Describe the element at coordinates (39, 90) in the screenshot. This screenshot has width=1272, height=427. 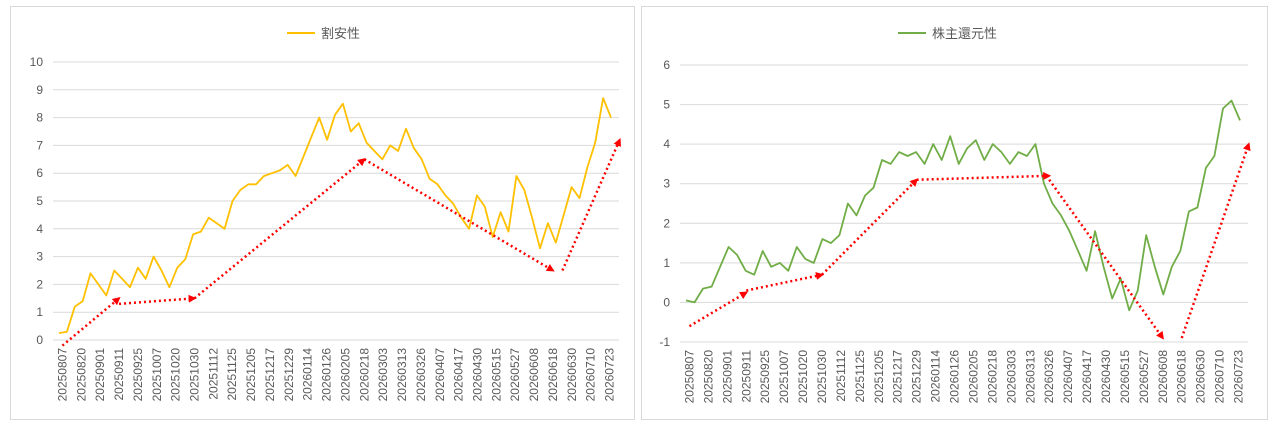
I see `y-tick-label: 9` at that location.